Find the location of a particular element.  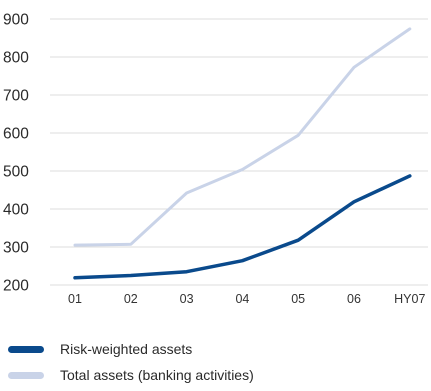

legend-item-risk-weighted-assets: Risk-weighted assets is located at coordinates (131, 349).